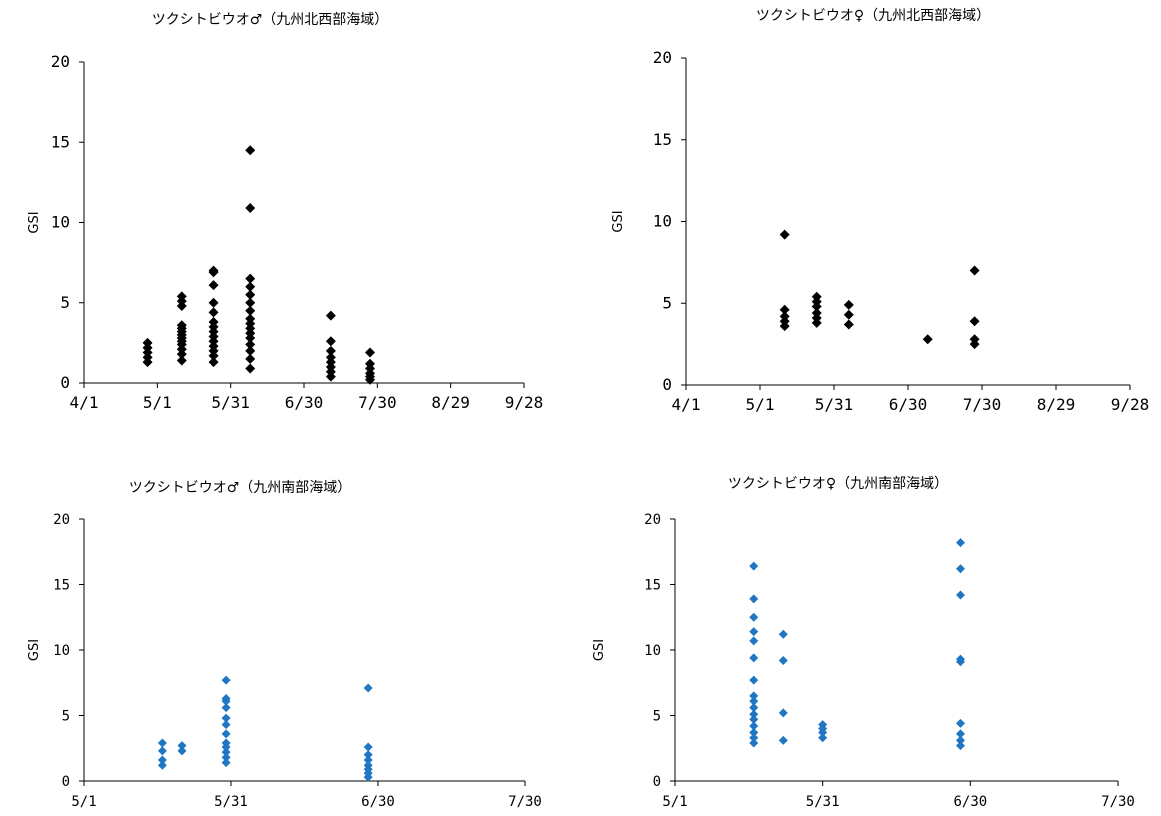 This screenshot has height=816, width=1161. I want to click on chart-title: ツクシトビウオ♂（九州北西部海域）, so click(270, 20).